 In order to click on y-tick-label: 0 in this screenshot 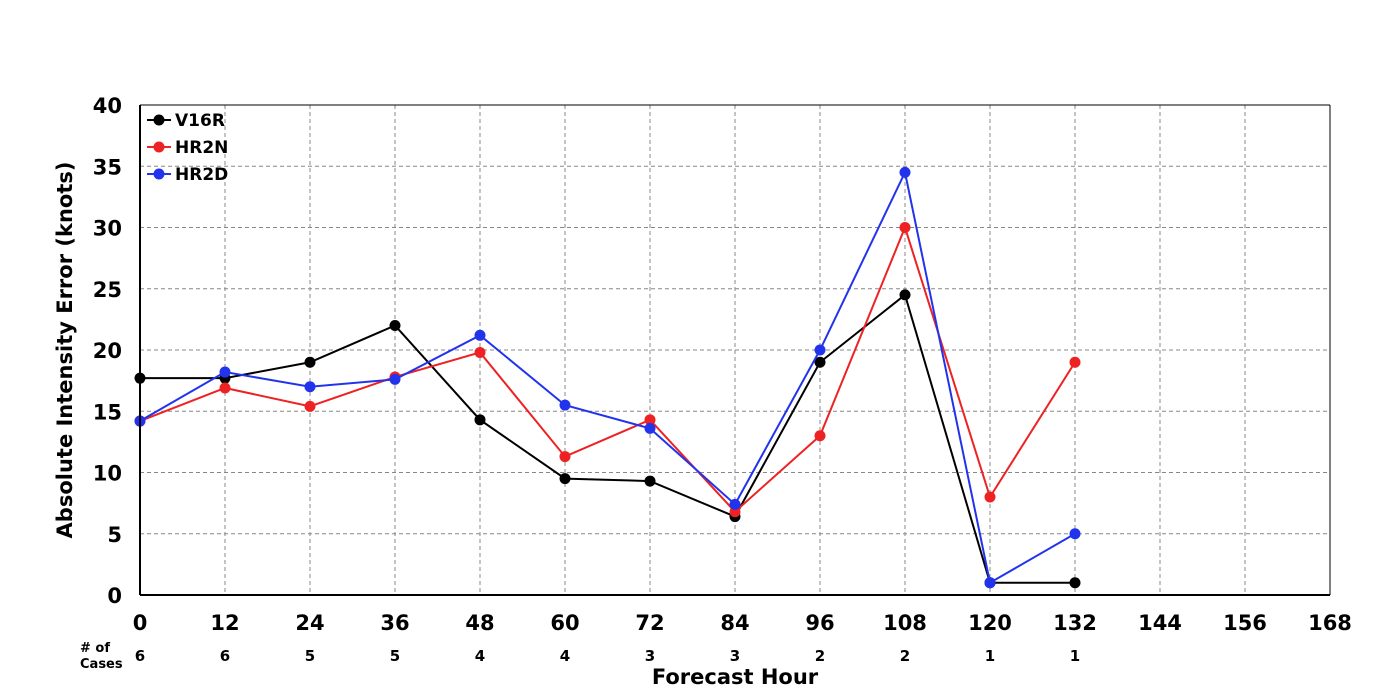, I will do `click(114, 596)`.